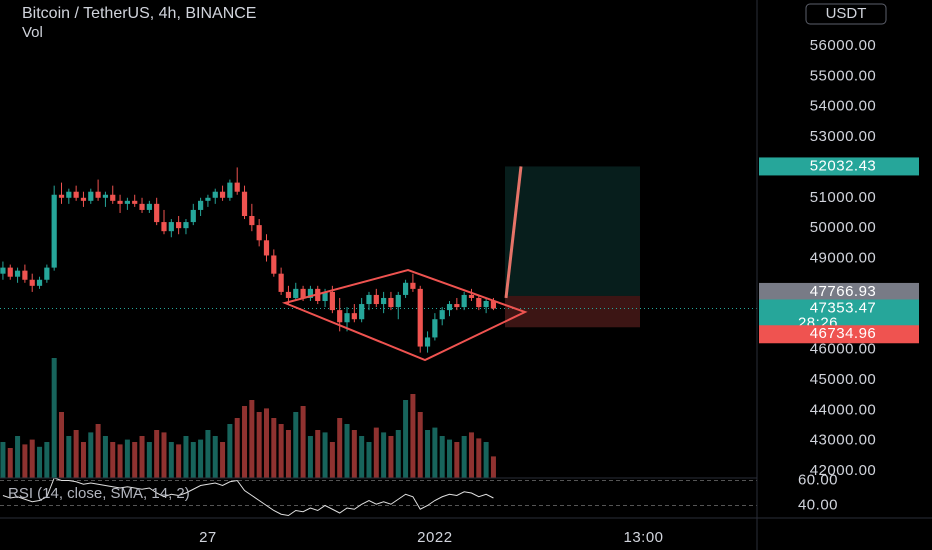 Image resolution: width=932 pixels, height=550 pixels. I want to click on y-tick-label: 53000.00, so click(843, 136).